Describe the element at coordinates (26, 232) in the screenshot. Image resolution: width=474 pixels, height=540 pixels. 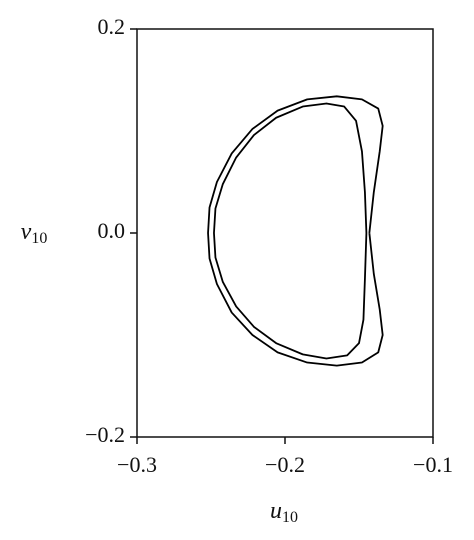
I see `y-axis-symbol: v` at that location.